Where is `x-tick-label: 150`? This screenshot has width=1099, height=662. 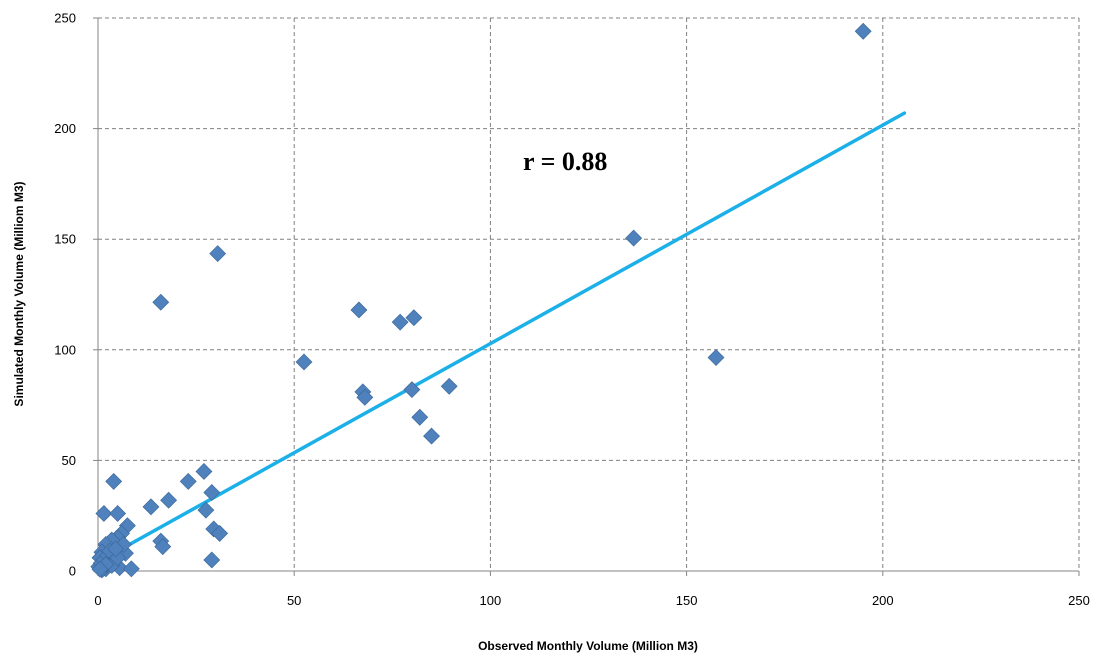 x-tick-label: 150 is located at coordinates (687, 600).